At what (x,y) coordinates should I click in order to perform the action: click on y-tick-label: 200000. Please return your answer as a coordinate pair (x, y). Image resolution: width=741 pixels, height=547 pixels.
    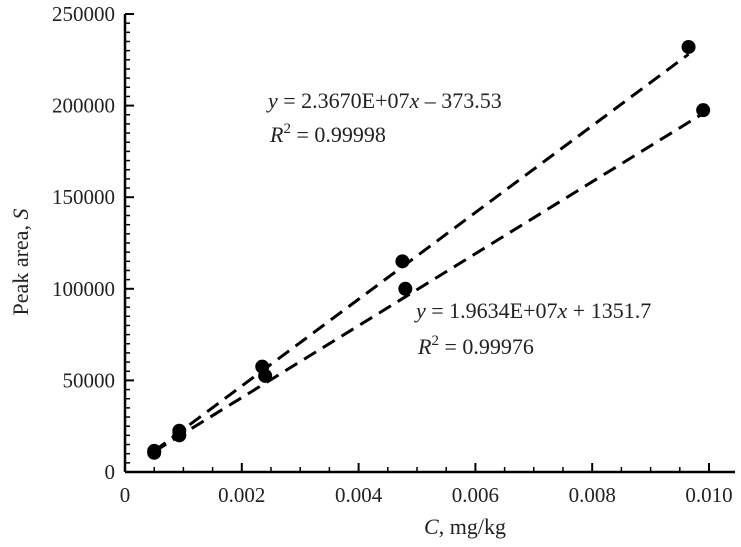
    Looking at the image, I should click on (83, 106).